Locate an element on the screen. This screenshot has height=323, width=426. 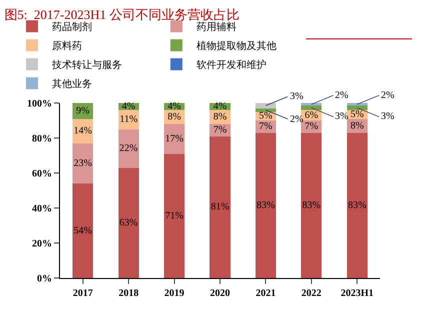
x-tick-label: 2019 is located at coordinates (174, 293).